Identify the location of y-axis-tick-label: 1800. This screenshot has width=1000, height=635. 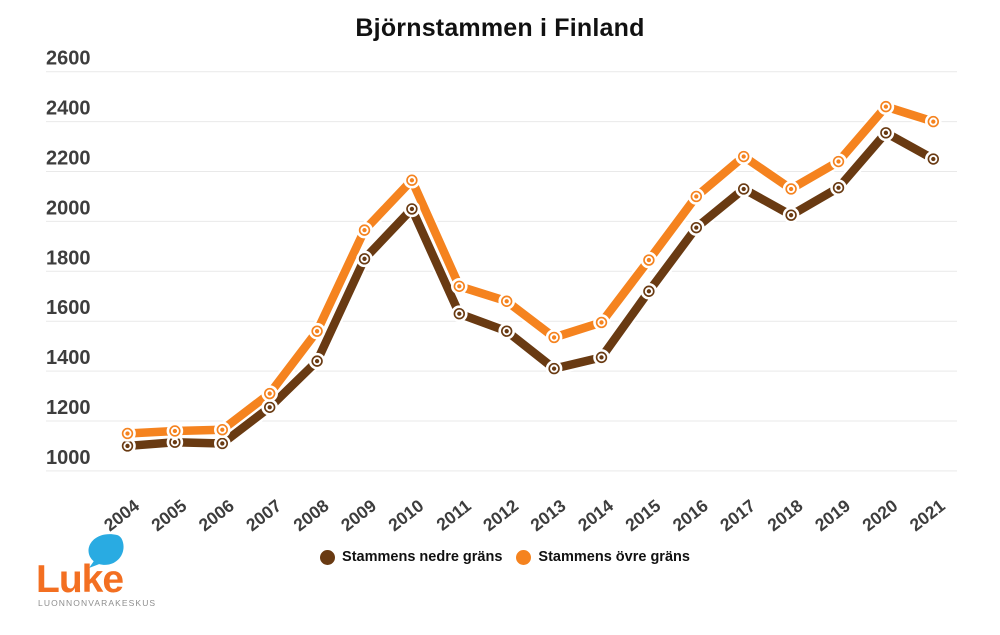
(68, 258).